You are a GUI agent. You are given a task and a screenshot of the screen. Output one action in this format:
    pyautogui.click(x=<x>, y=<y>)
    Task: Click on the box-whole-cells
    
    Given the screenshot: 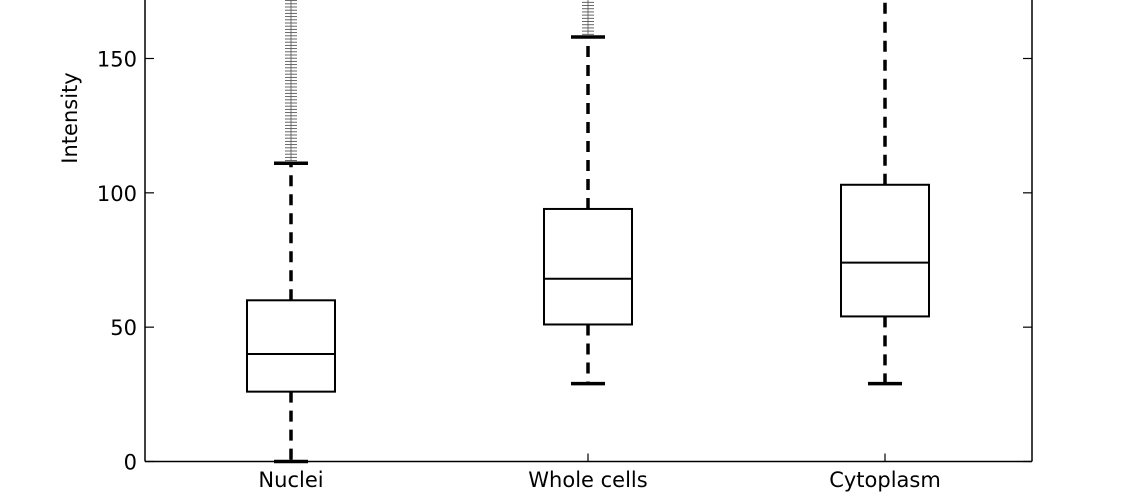 What is the action you would take?
    pyautogui.click(x=588, y=266)
    